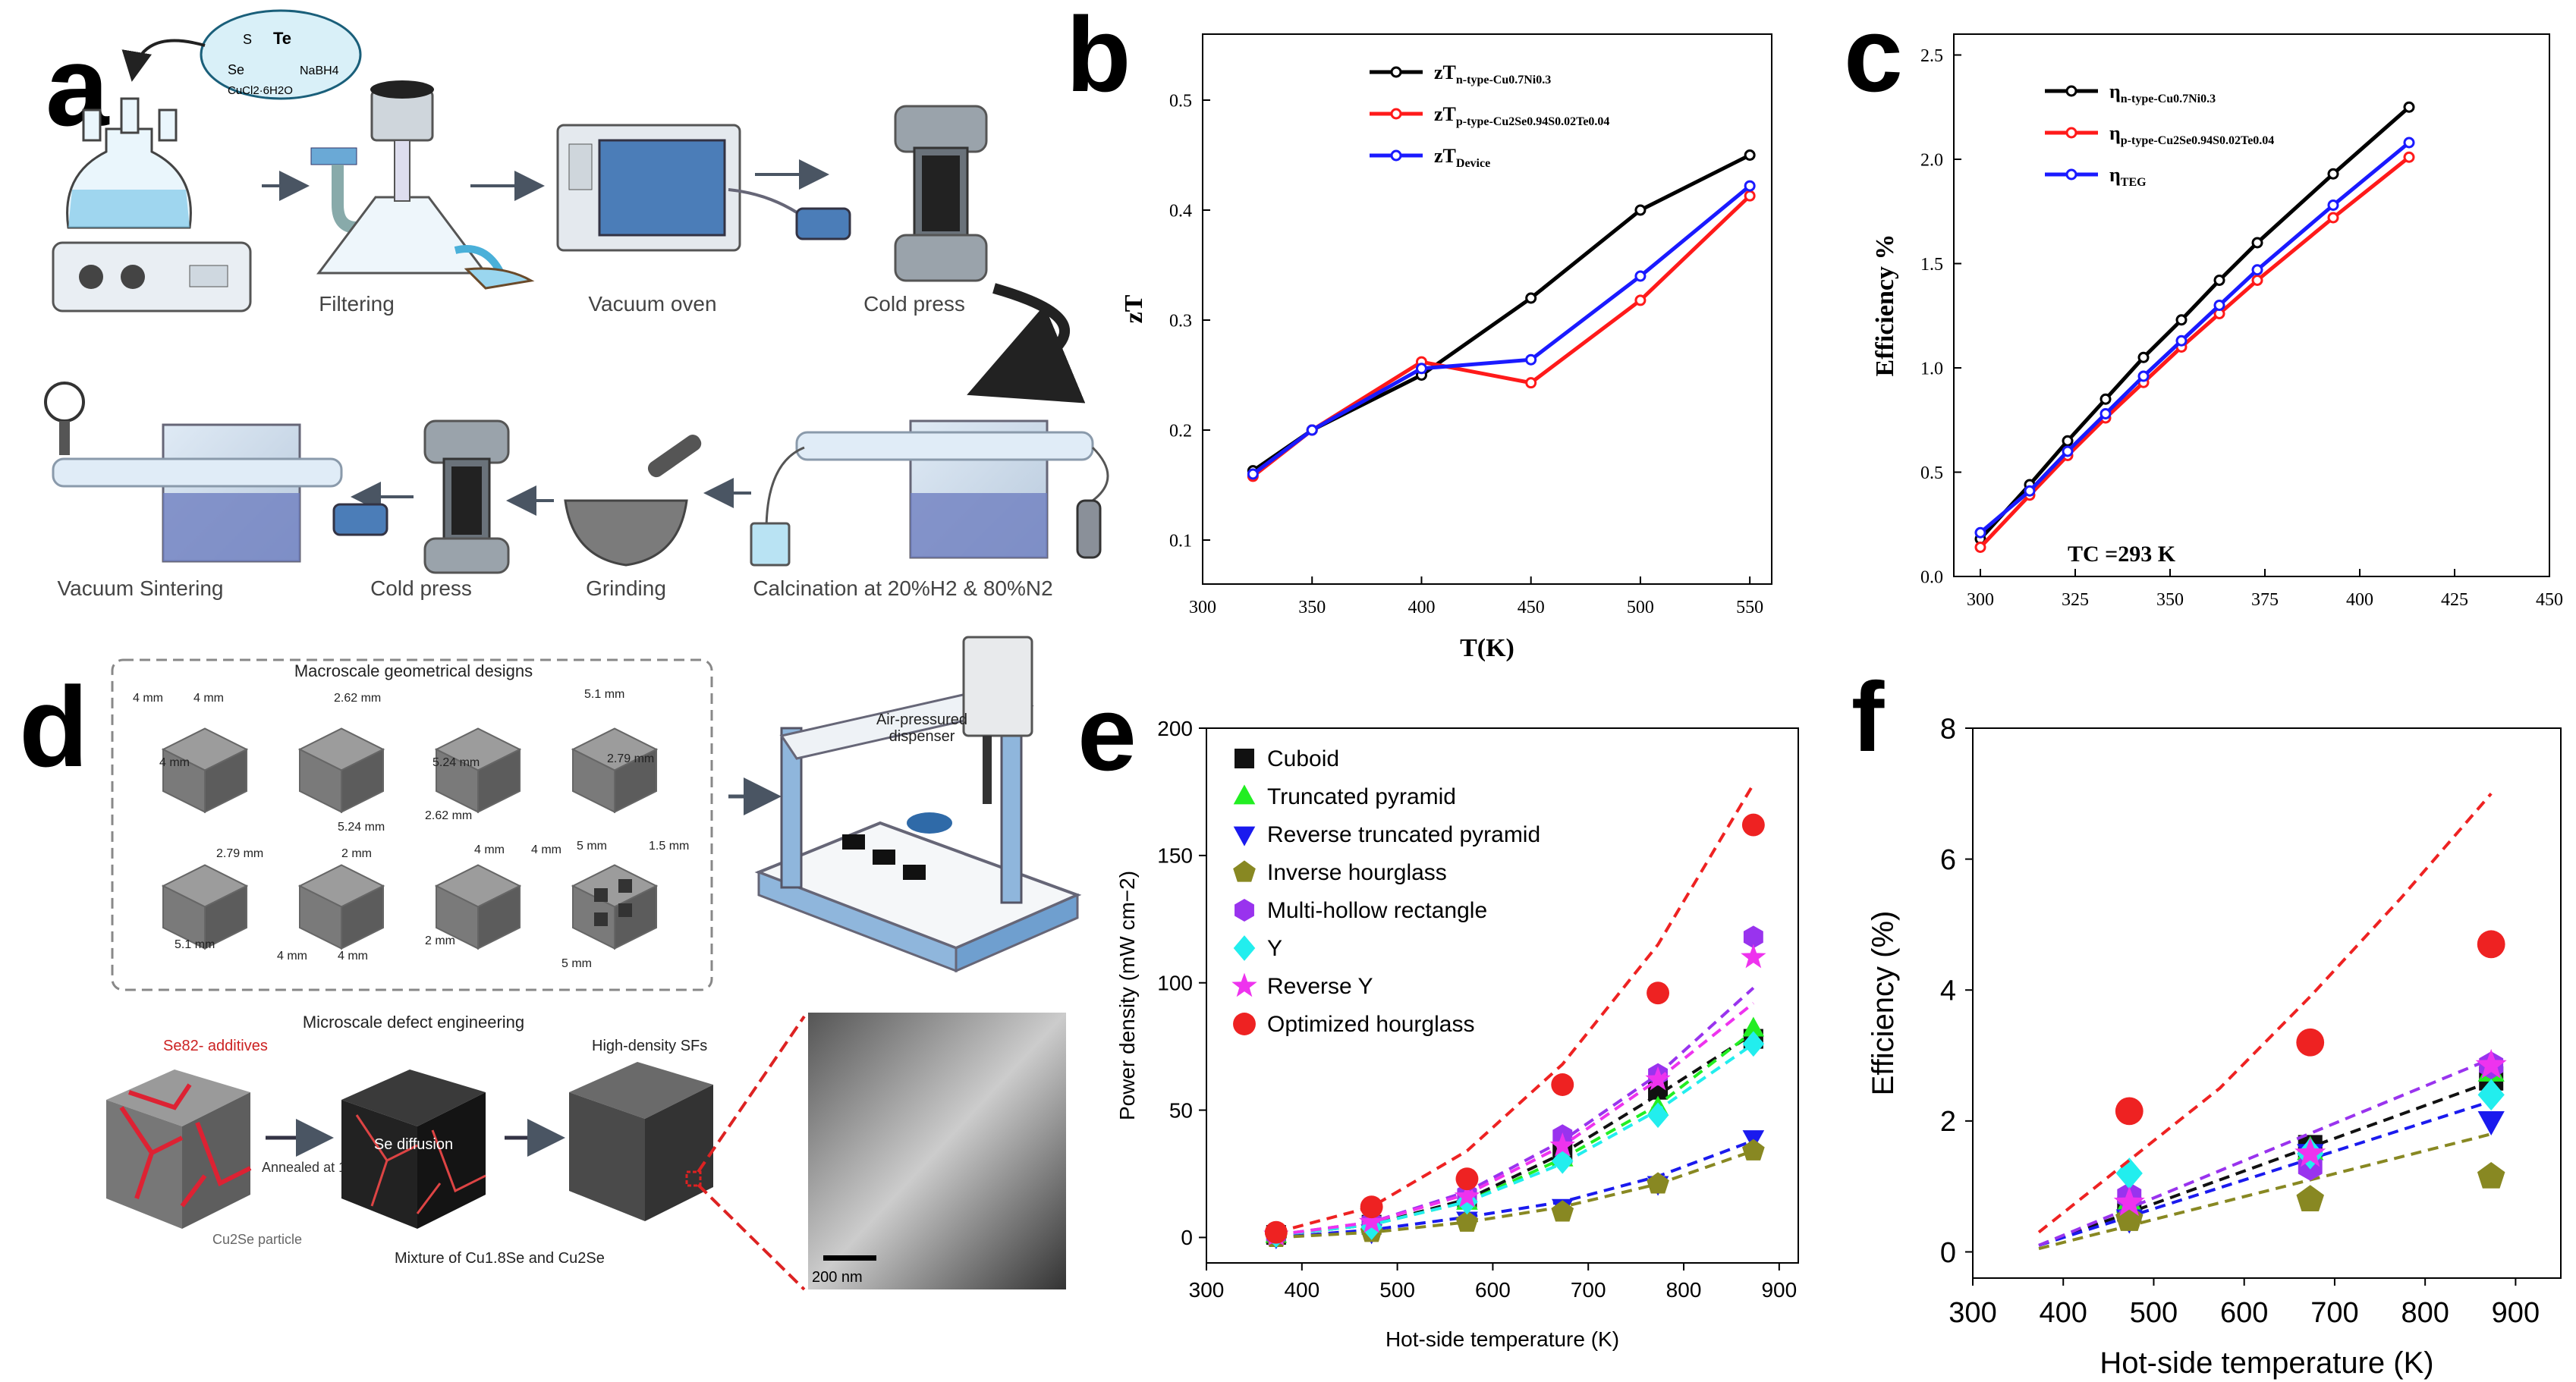 The height and width of the screenshot is (1382, 2576). Describe the element at coordinates (500, 1258) in the screenshot. I see `mixture-label: Mixture of Cu1.8Se and Cu2Se` at that location.